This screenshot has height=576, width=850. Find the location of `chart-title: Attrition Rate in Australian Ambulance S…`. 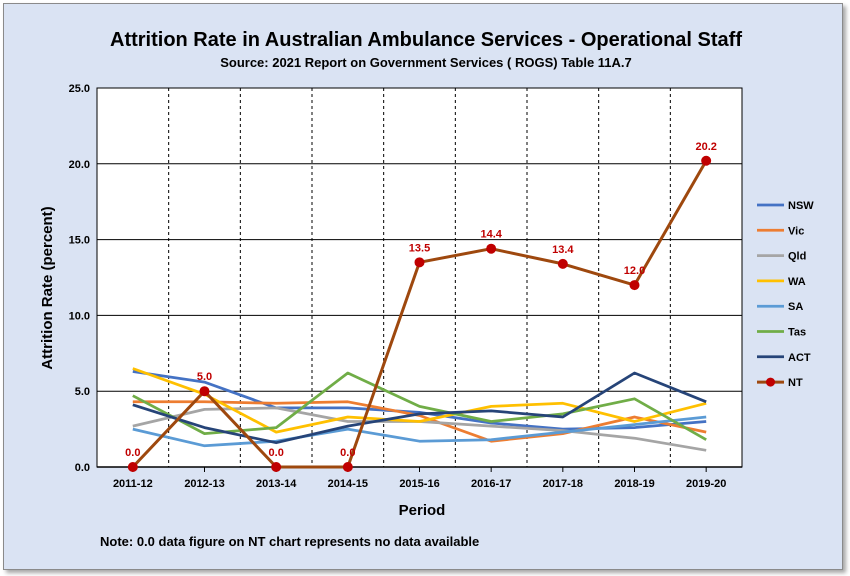

chart-title: Attrition Rate in Australian Ambulance S… is located at coordinates (426, 40).